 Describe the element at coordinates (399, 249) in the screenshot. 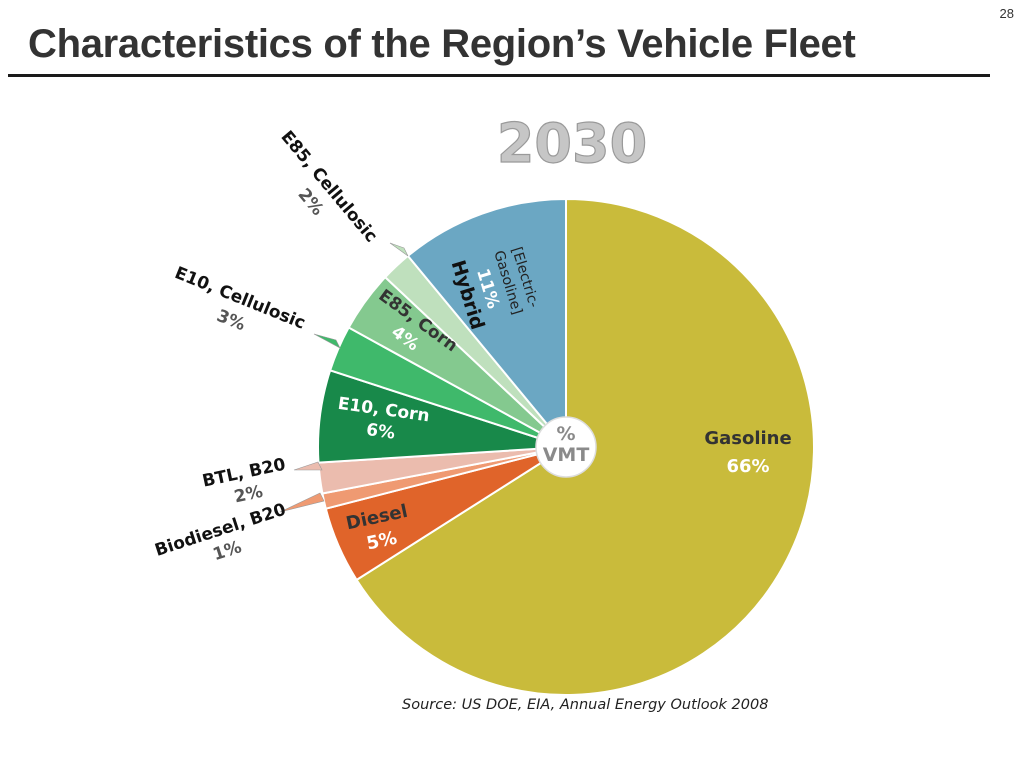

I see `leader-e85-cellulosic` at that location.